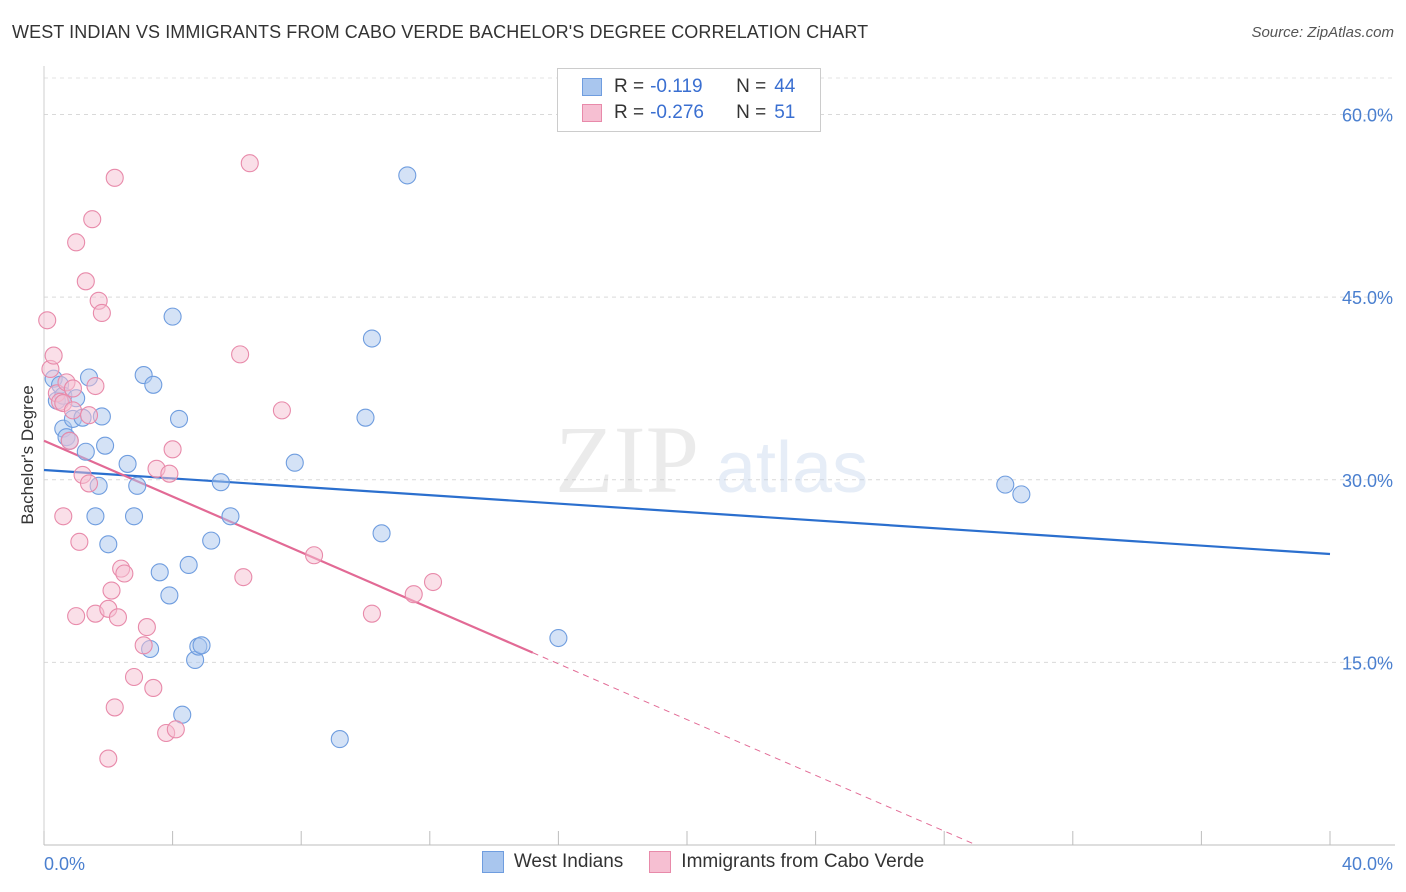  I want to click on legend-row-west-indians: R = -0.119 N = 44, so click(688, 87).